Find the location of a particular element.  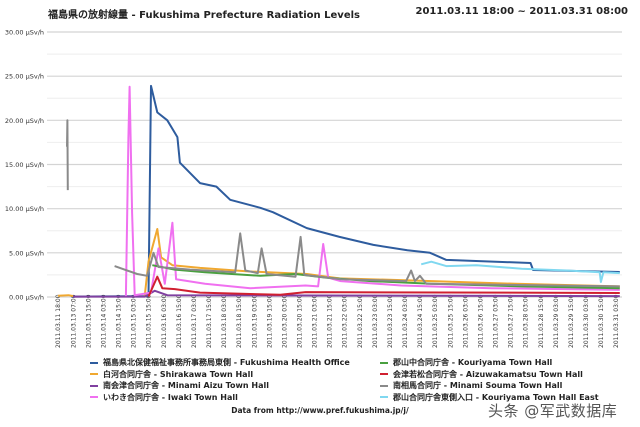

legend-item: 南相馬合同庁 - Minami Souma Town Hall is located at coordinates (471, 385).